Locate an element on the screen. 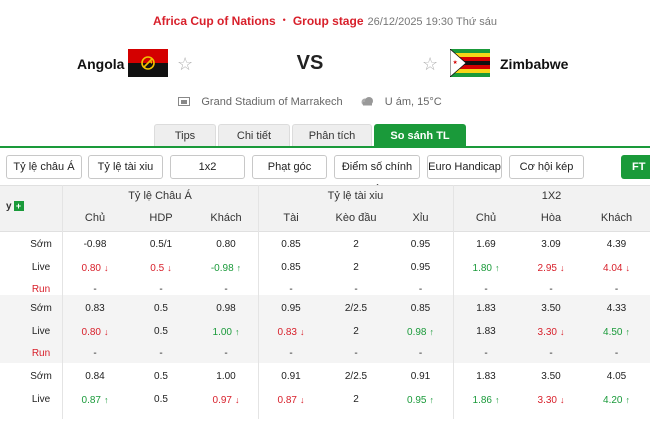  odds-value: 0.5 is located at coordinates (161, 331).